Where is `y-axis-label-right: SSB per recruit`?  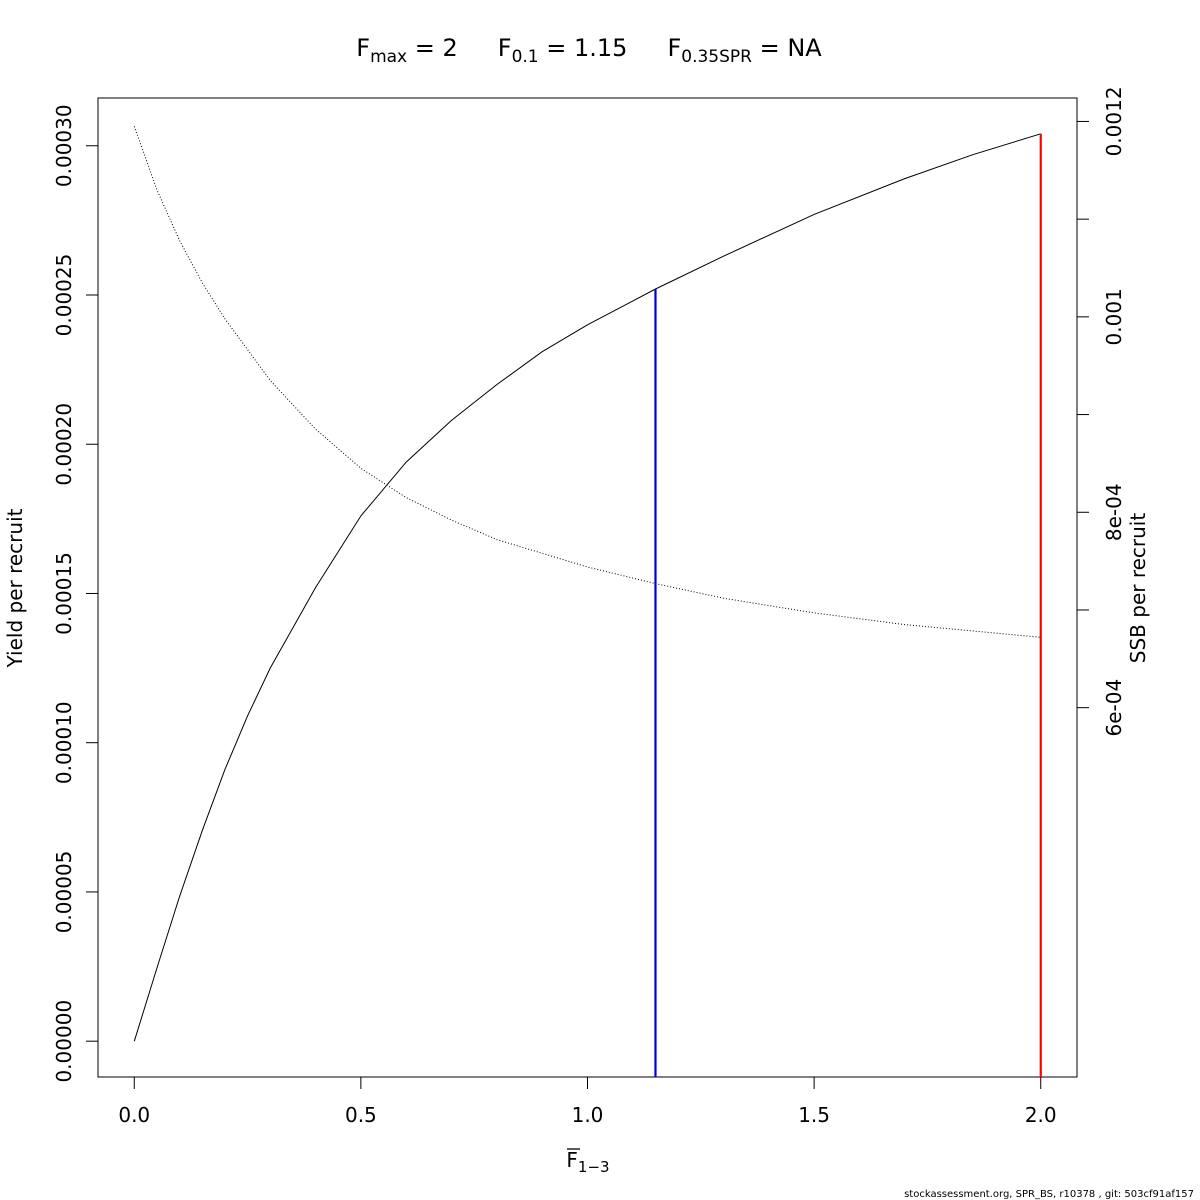
y-axis-label-right: SSB per recruit is located at coordinates (1138, 588).